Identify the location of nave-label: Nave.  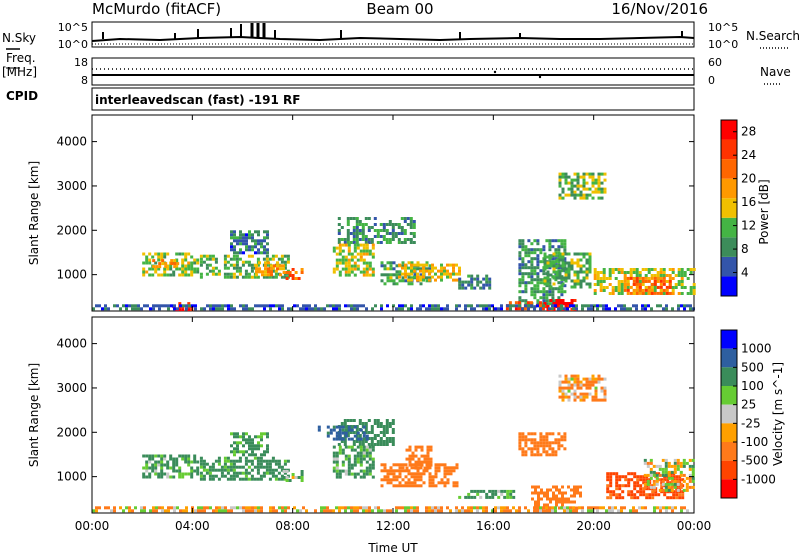
(775, 72).